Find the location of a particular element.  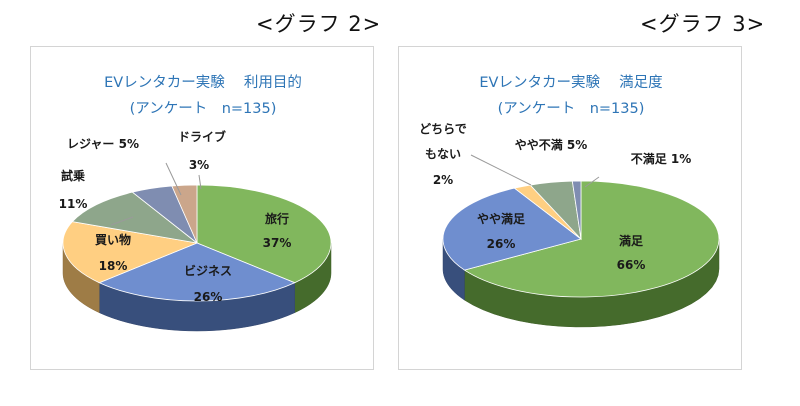

data-label-yaya-pct: 26% is located at coordinates (501, 244).